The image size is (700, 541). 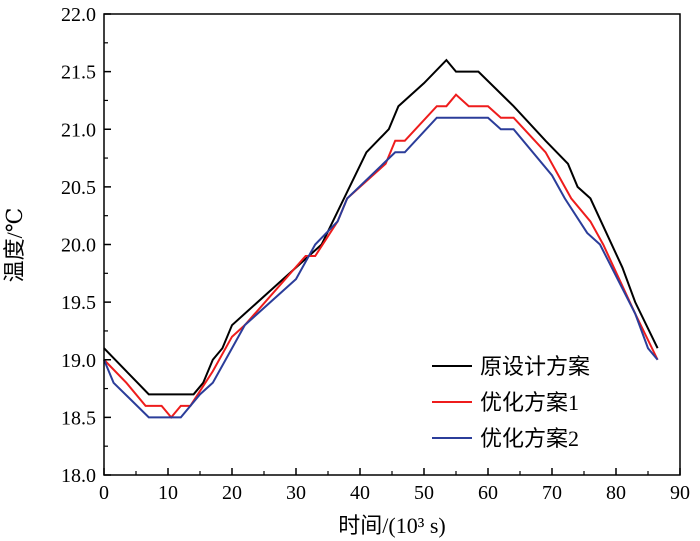 I want to click on y-tick-label: 22.0, so click(x=78, y=15).